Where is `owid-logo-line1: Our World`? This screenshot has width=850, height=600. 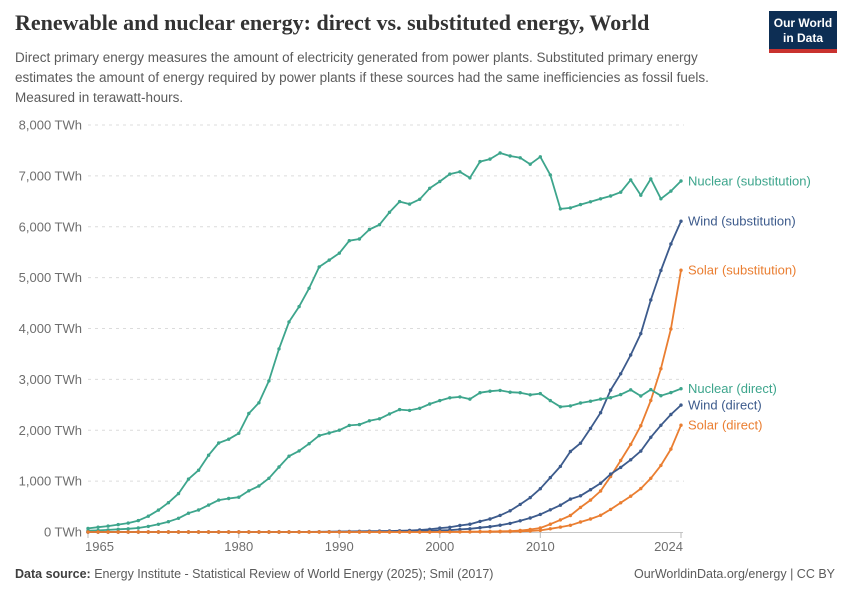 owid-logo-line1: Our World is located at coordinates (803, 23).